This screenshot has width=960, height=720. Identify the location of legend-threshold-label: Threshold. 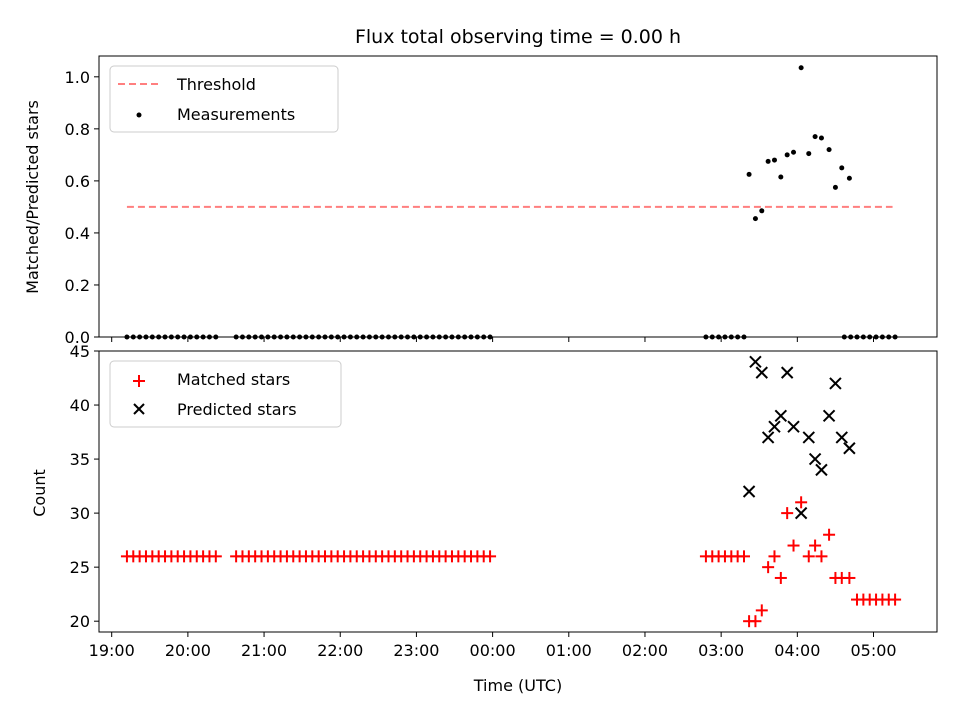
(216, 84).